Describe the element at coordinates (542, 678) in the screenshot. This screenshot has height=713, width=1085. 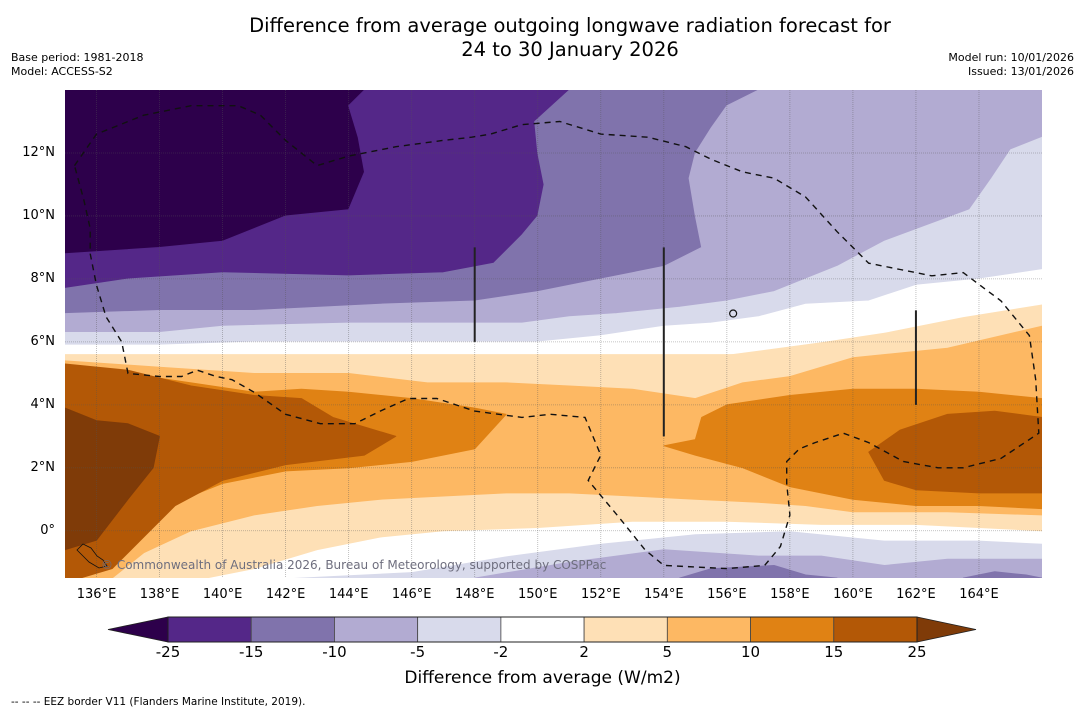
I see `colorbar-label: Difference from average (W/m2)` at that location.